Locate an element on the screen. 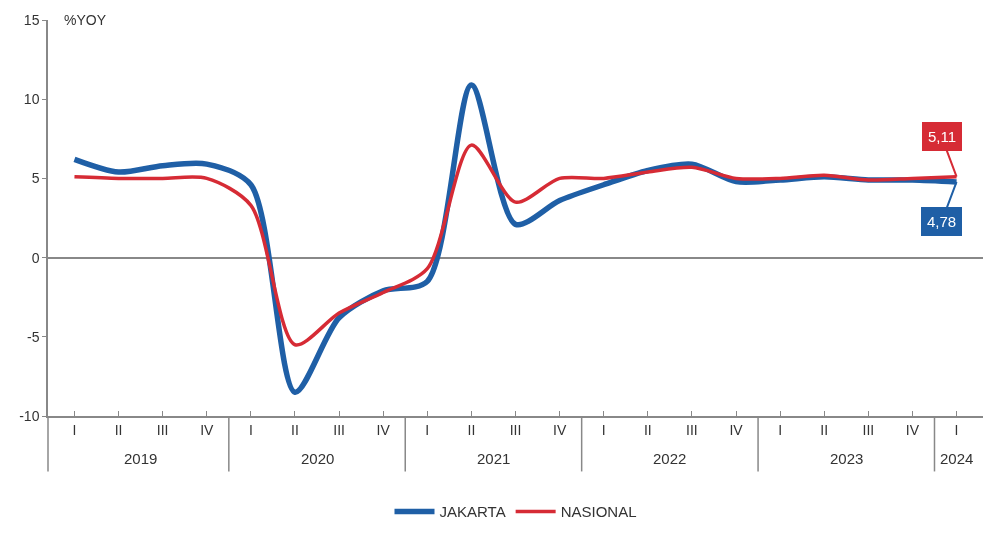 This screenshot has height=540, width=1003. text: 2021 is located at coordinates (494, 458).